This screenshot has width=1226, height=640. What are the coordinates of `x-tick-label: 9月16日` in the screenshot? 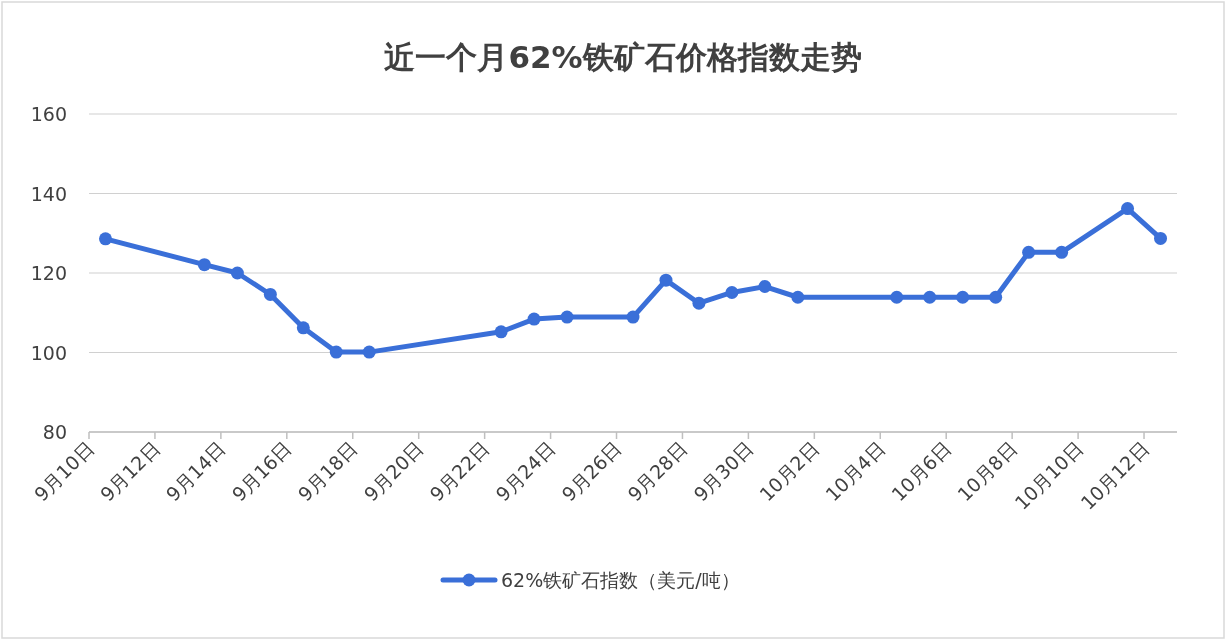 It's located at (261, 471).